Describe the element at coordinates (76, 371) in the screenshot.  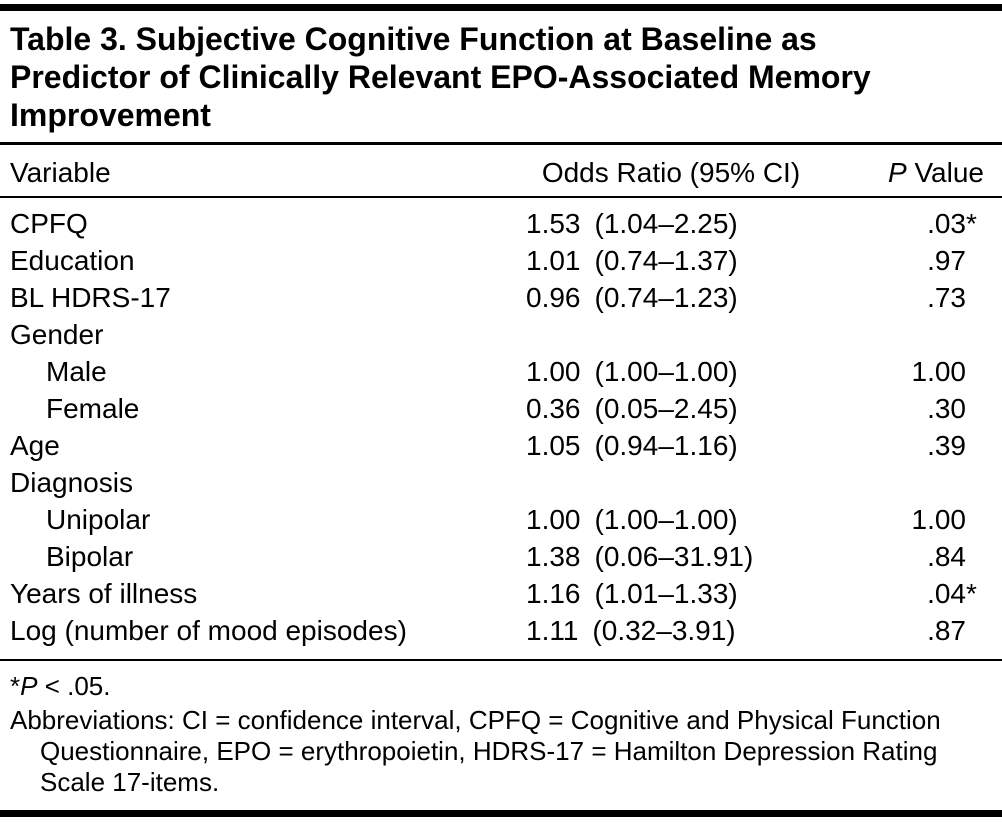
I see `cell-variable: Male` at that location.